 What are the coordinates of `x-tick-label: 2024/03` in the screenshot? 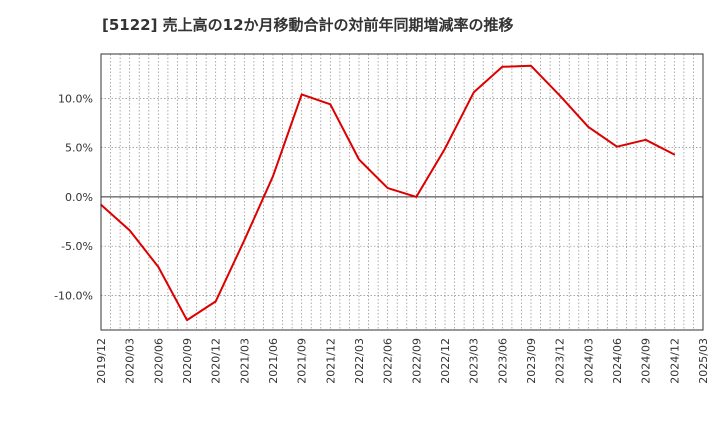 It's located at (588, 361).